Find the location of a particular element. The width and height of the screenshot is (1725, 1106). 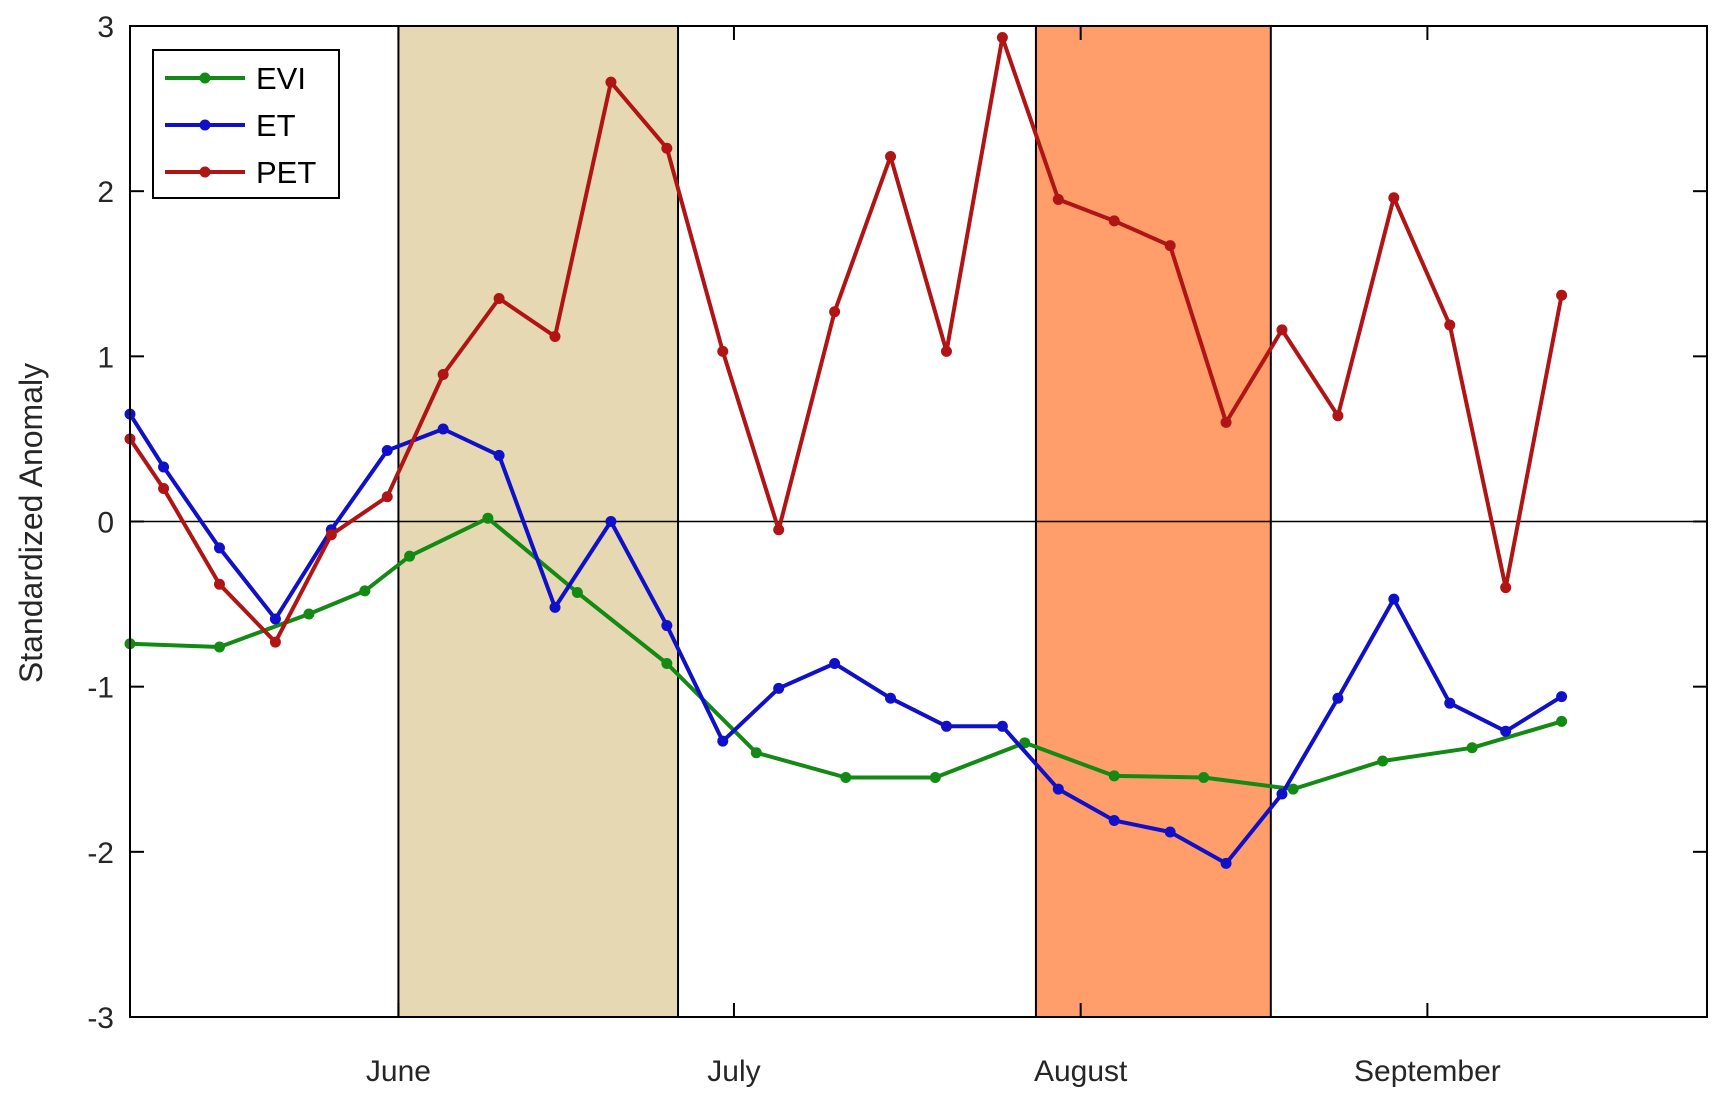

legend-label-pet: PET is located at coordinates (286, 172).